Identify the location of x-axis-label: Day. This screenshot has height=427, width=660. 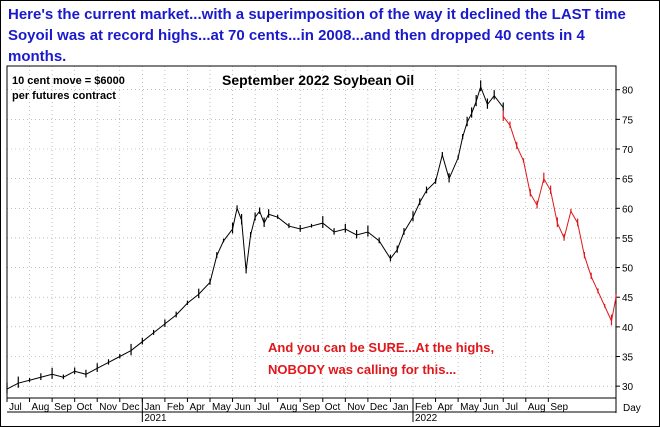
(632, 408).